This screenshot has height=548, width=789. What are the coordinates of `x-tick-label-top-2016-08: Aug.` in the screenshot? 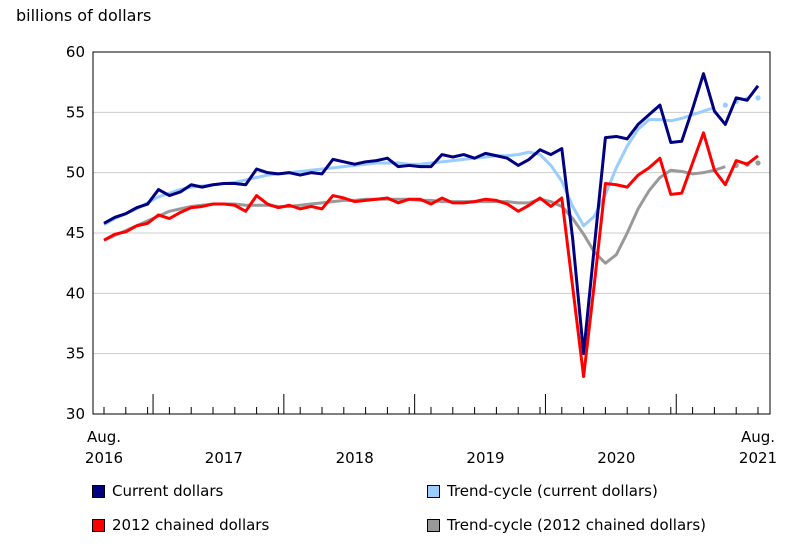 It's located at (104, 437).